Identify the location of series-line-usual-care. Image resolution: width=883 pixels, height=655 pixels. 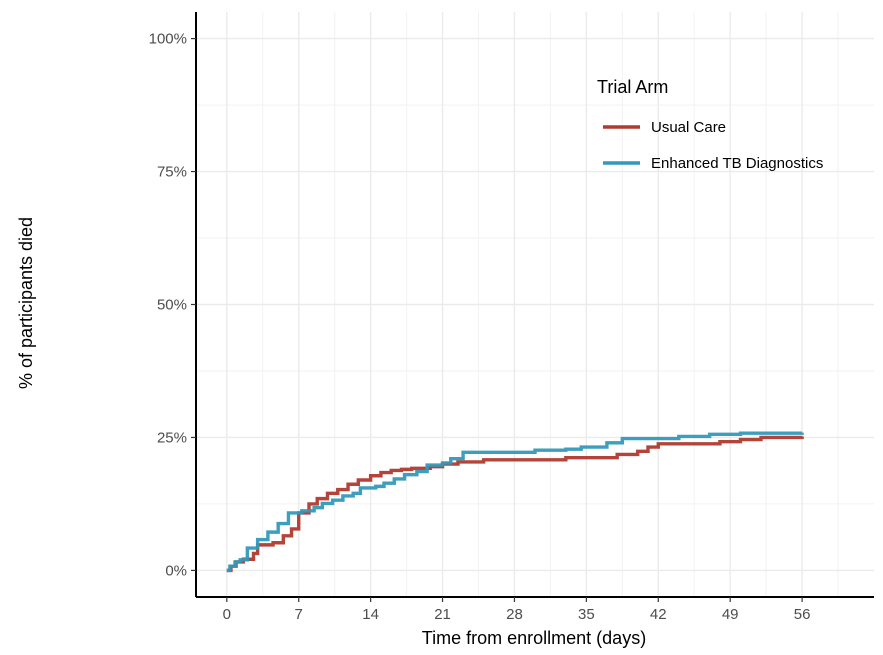
(515, 504).